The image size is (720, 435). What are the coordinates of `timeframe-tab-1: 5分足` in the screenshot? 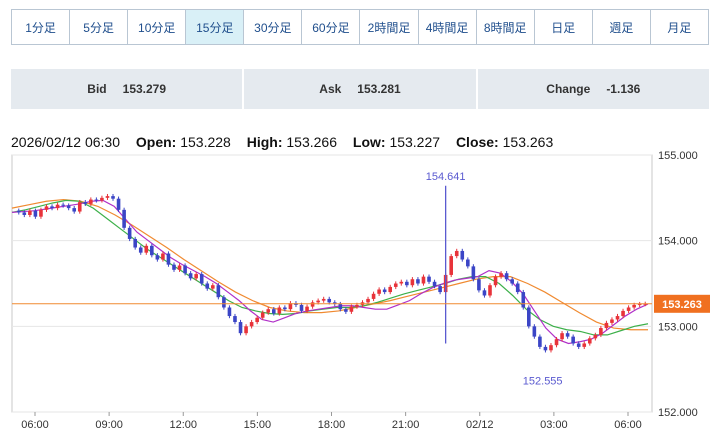 It's located at (99, 27).